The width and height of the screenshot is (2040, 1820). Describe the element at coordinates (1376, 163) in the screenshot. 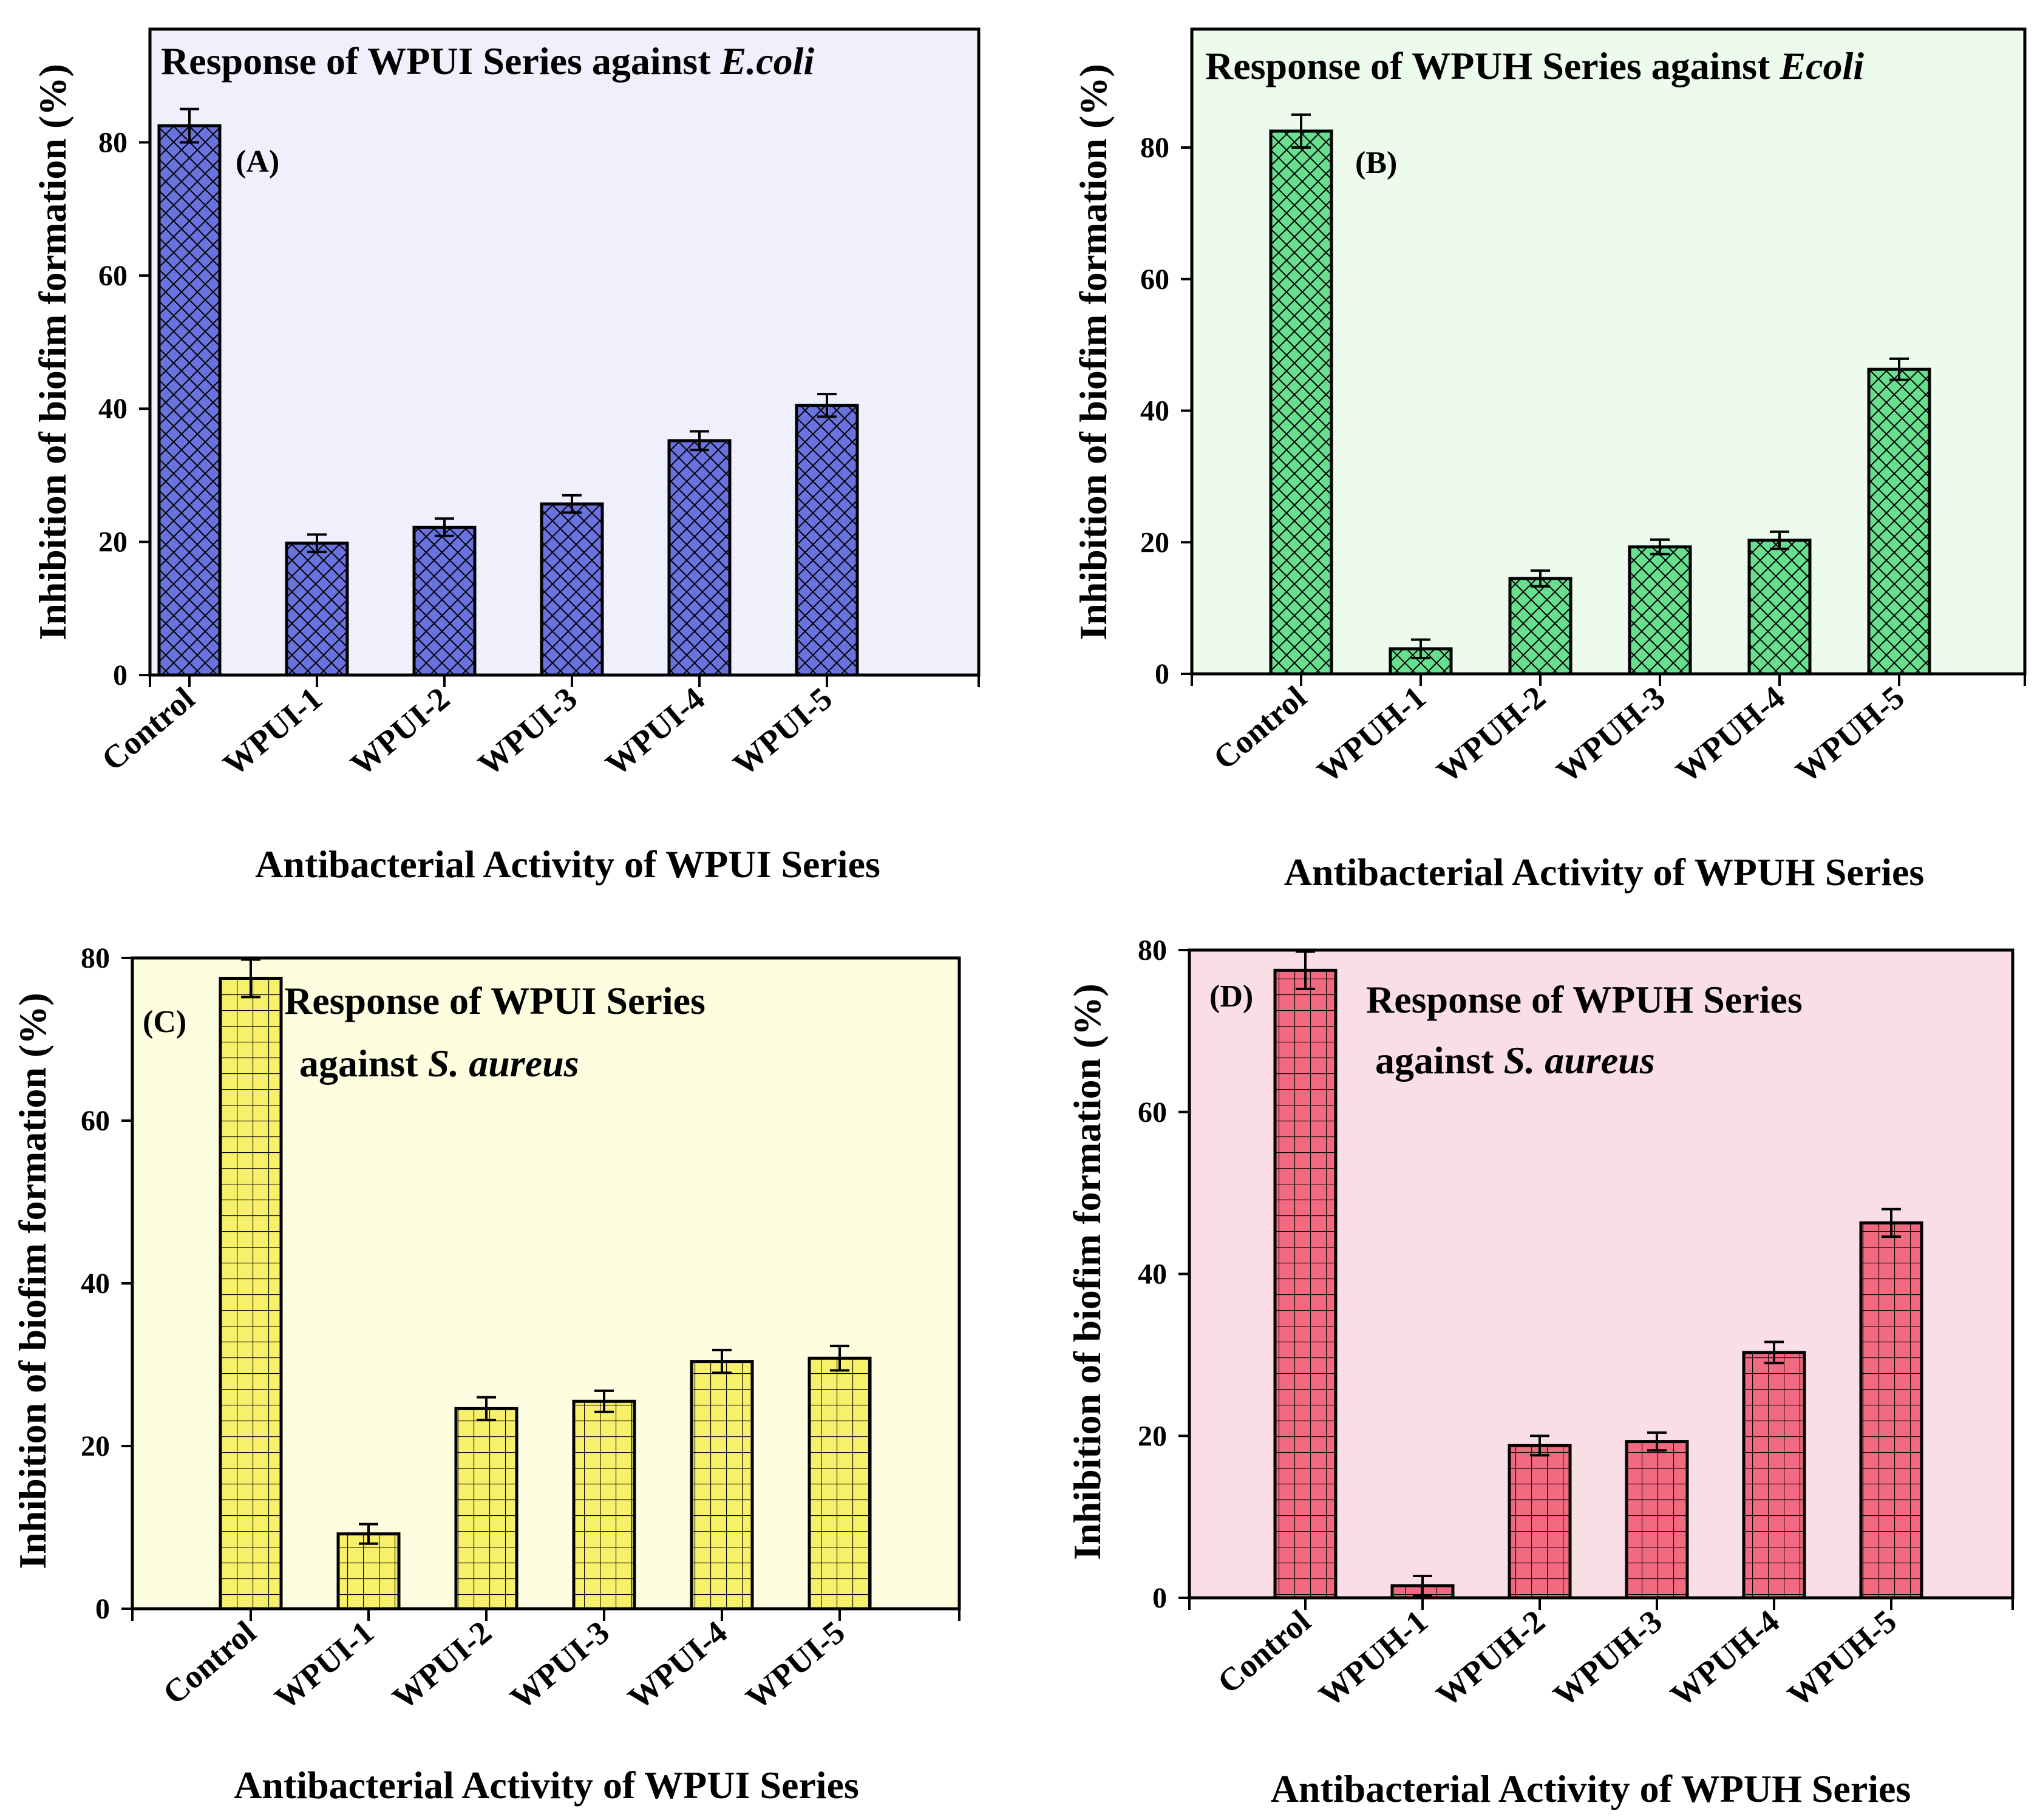

I see `panel-tag: (B)` at that location.